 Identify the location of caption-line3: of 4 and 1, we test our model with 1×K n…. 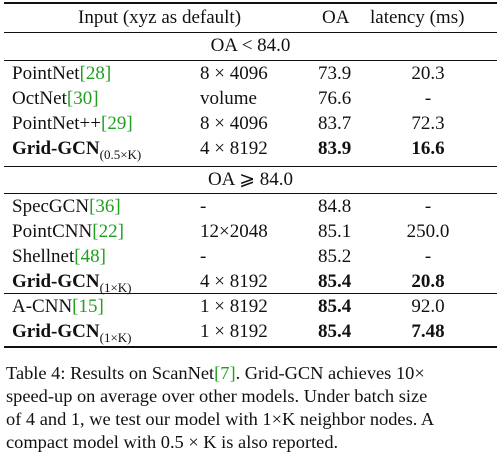
(220, 419).